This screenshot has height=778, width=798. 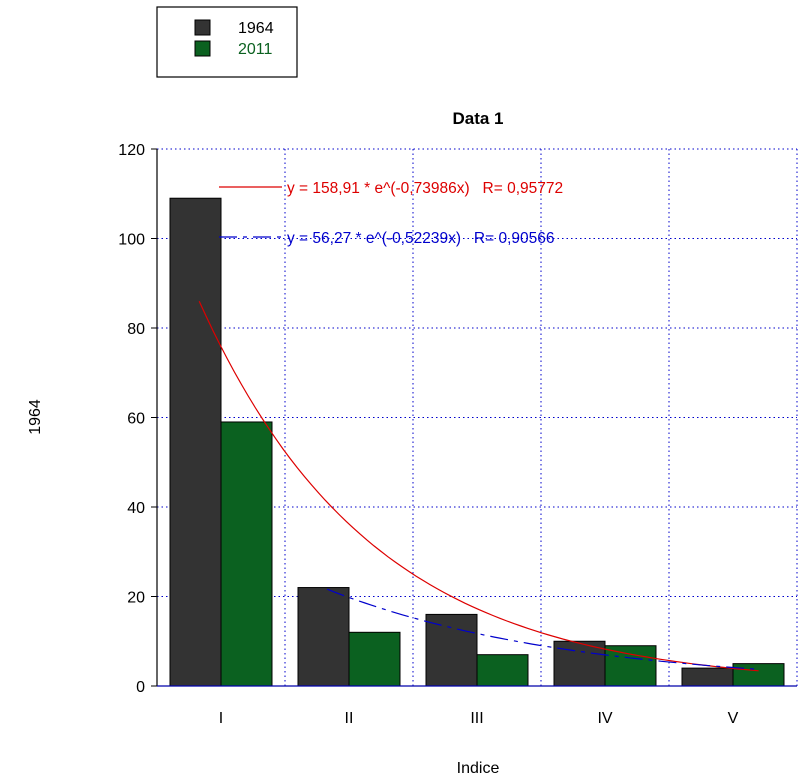 What do you see at coordinates (195, 442) in the screenshot?
I see `bar-1964-I` at bounding box center [195, 442].